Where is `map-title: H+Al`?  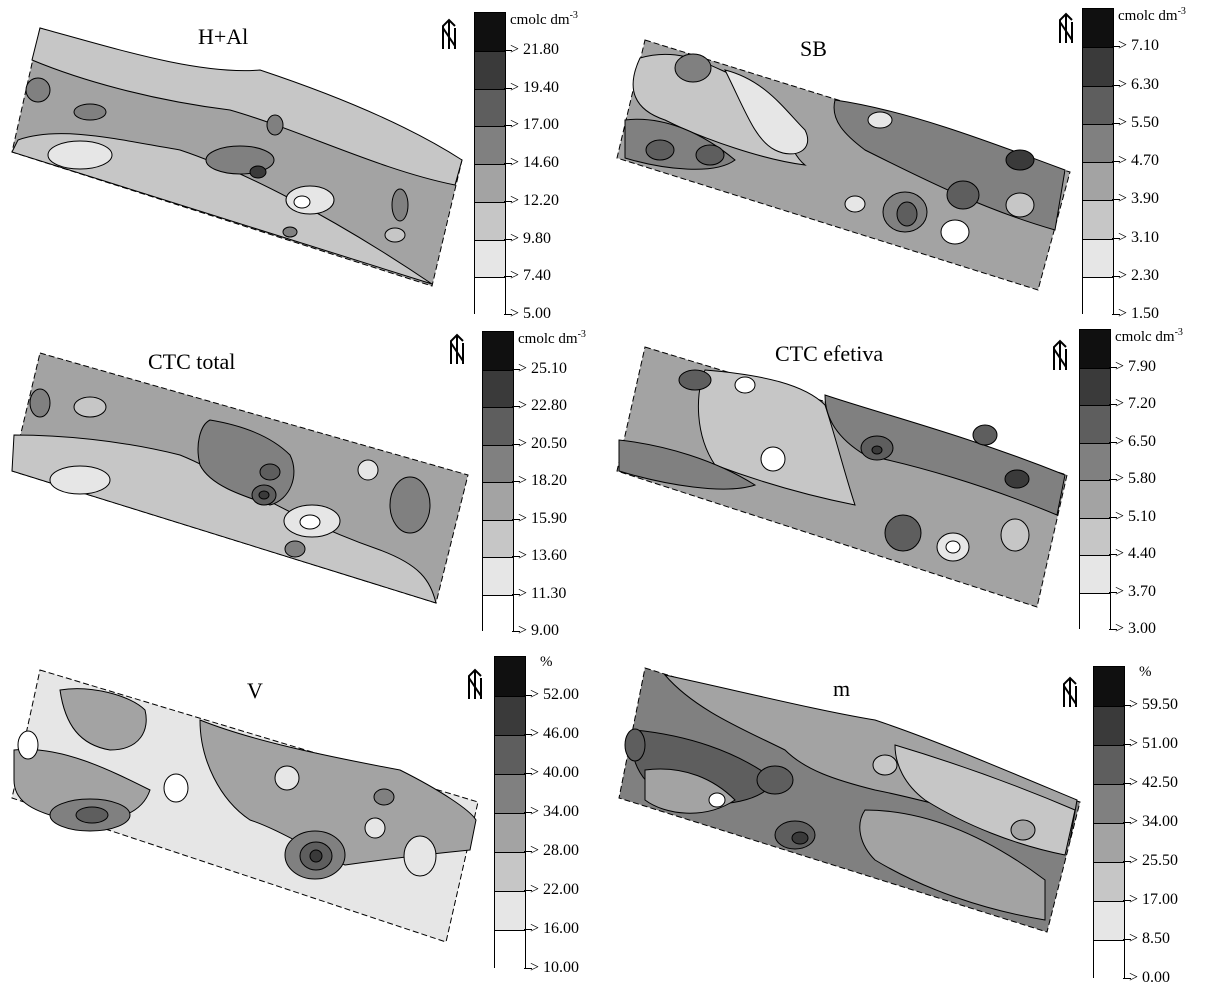 map-title: H+Al is located at coordinates (223, 36).